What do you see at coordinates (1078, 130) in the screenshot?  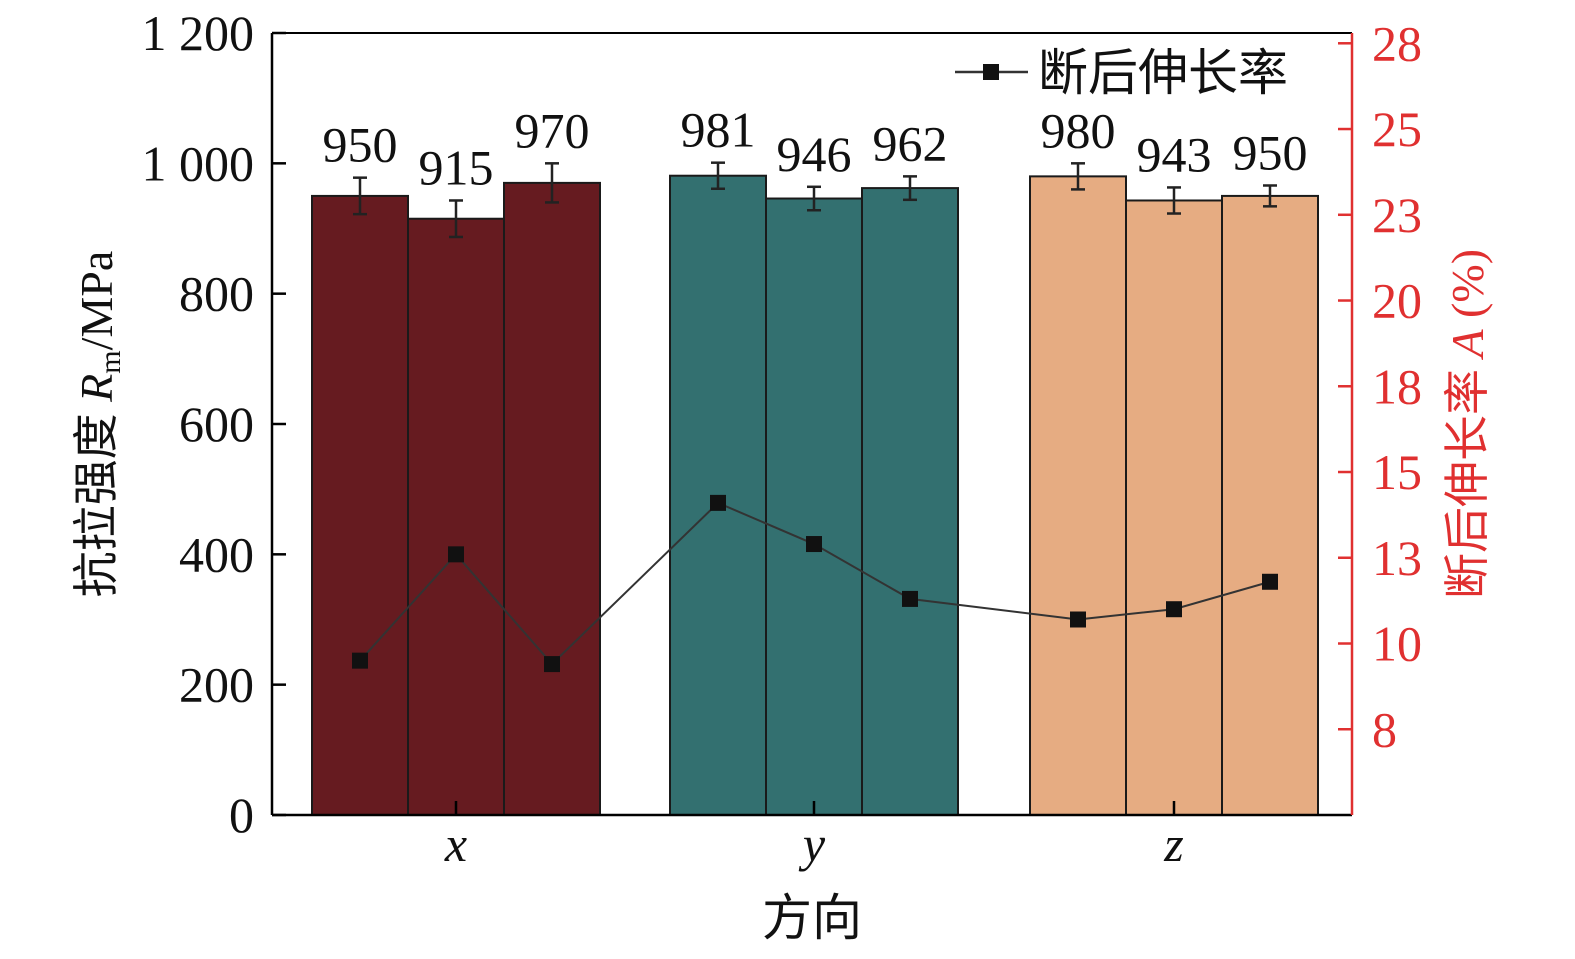 I see `data-label-z-1: 980` at bounding box center [1078, 130].